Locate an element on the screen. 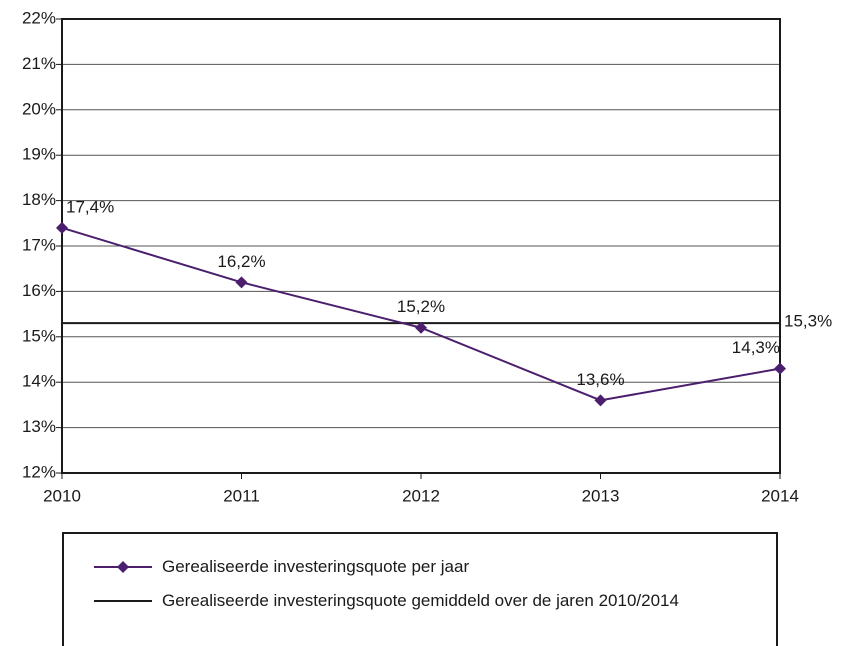  x-tick-label: 2010 is located at coordinates (62, 495).